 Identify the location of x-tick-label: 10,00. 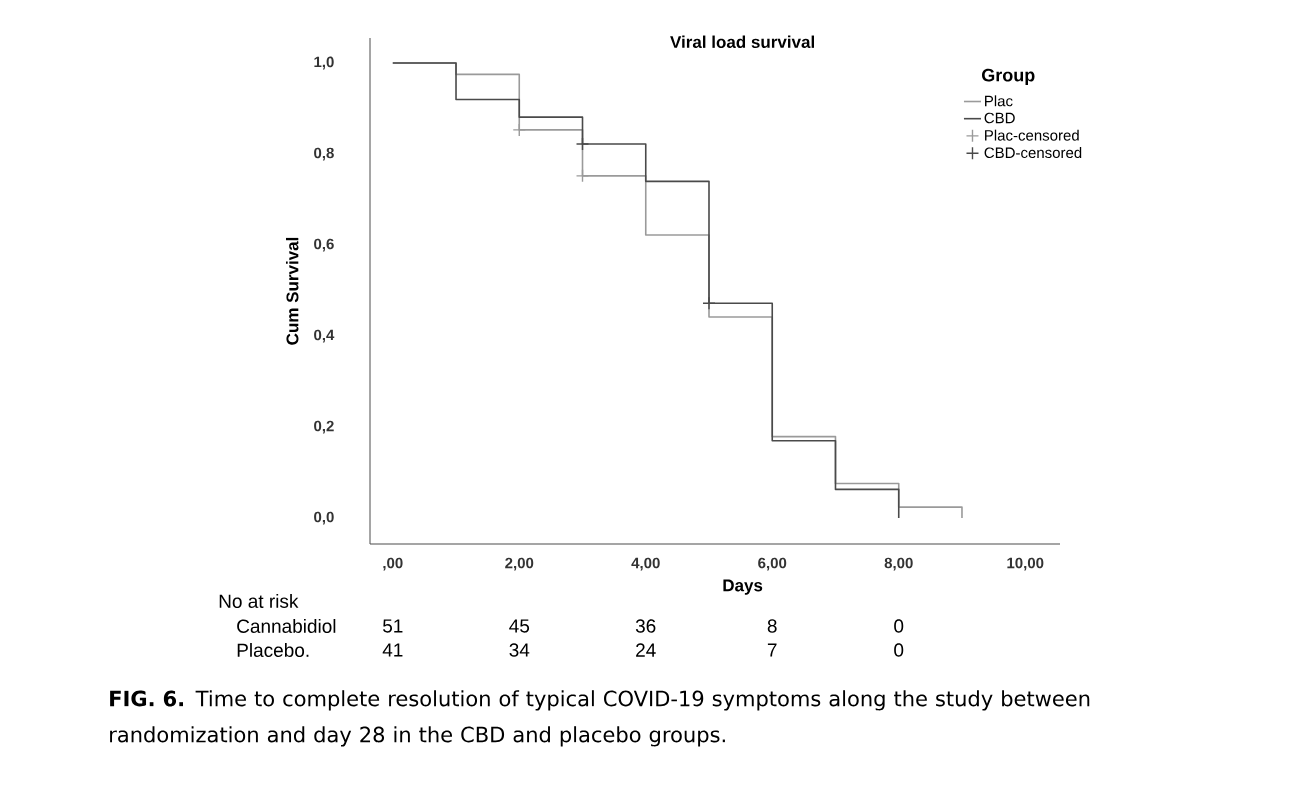
(1025, 564).